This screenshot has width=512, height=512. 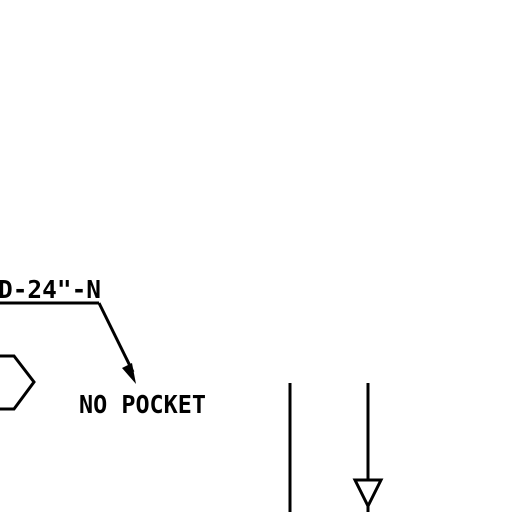 I want to click on arrowhead-icon, so click(x=129, y=373).